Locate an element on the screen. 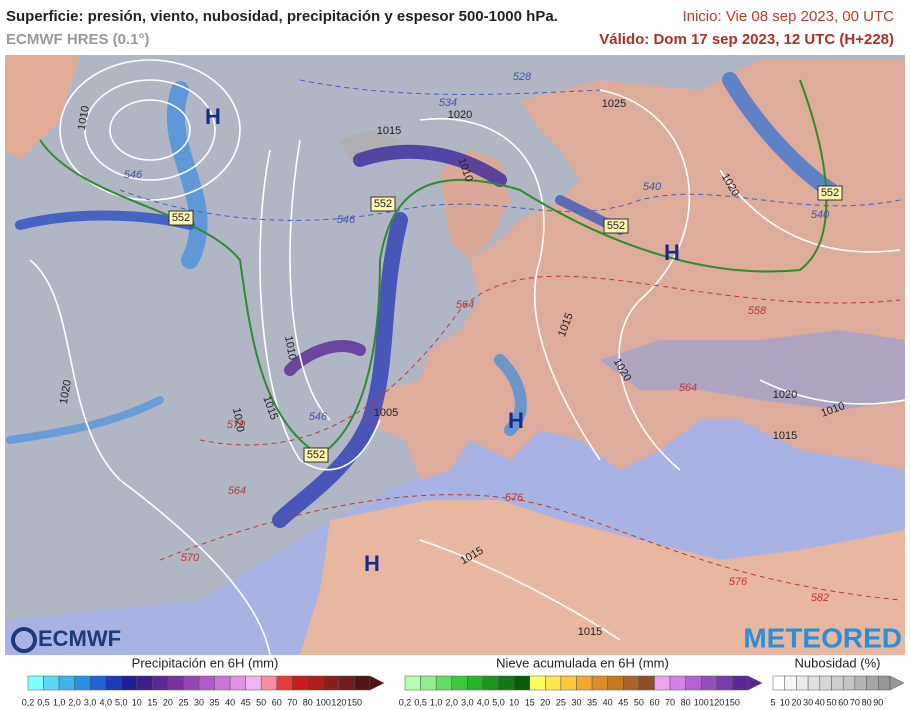 The image size is (910, 710). legend-tick-label: 40 is located at coordinates (820, 702).